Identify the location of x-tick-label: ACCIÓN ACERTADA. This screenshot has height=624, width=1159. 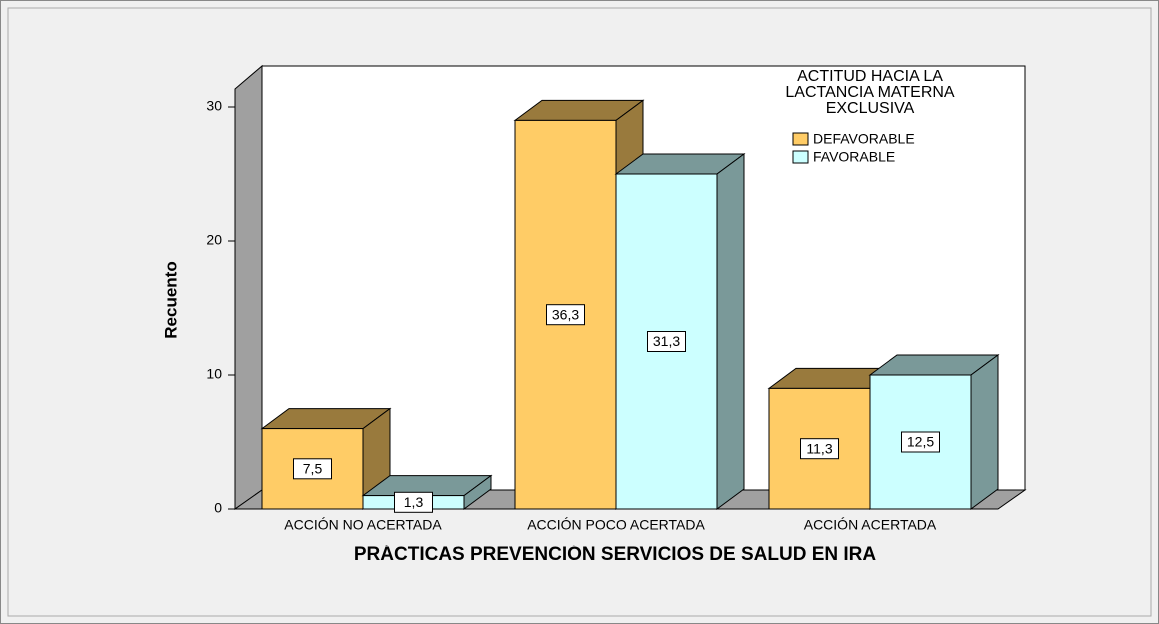
(870, 525).